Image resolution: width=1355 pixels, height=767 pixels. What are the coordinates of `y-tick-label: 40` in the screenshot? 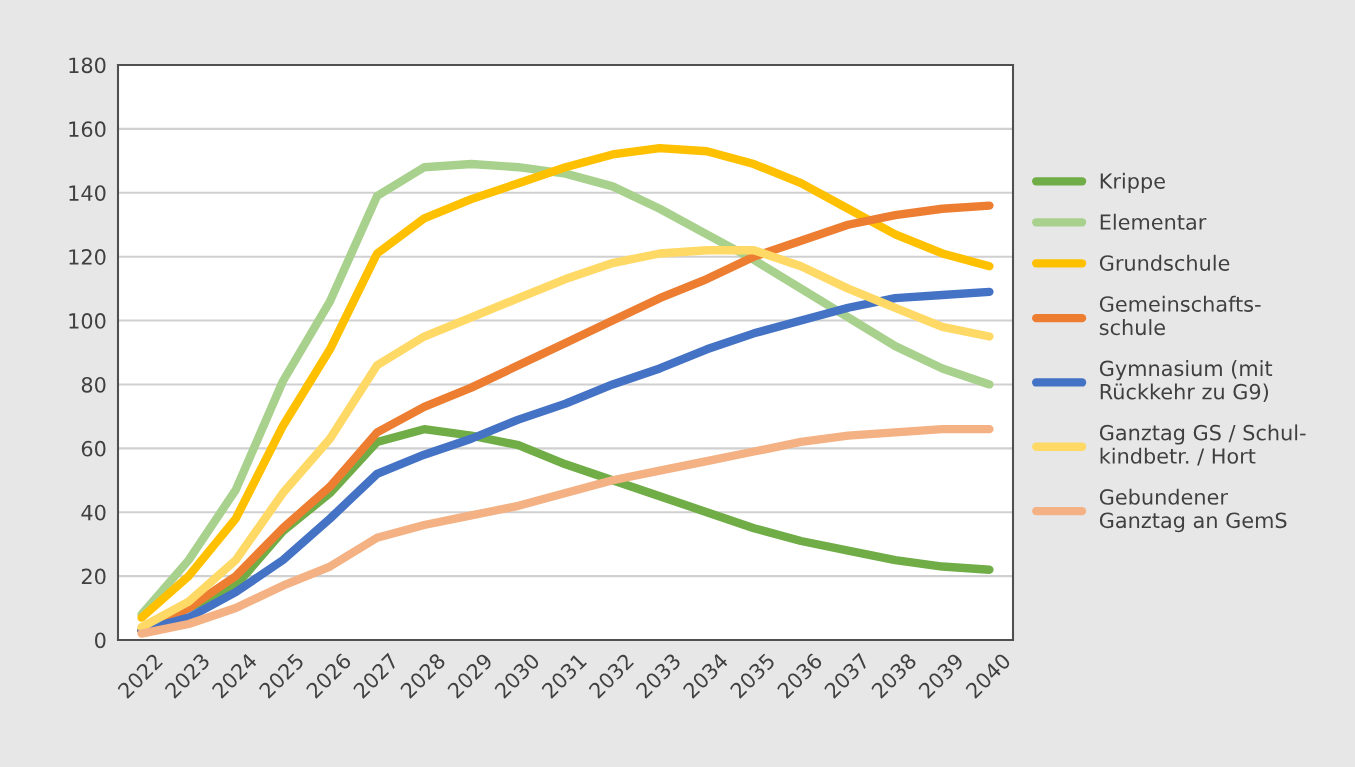 It's located at (93, 512).